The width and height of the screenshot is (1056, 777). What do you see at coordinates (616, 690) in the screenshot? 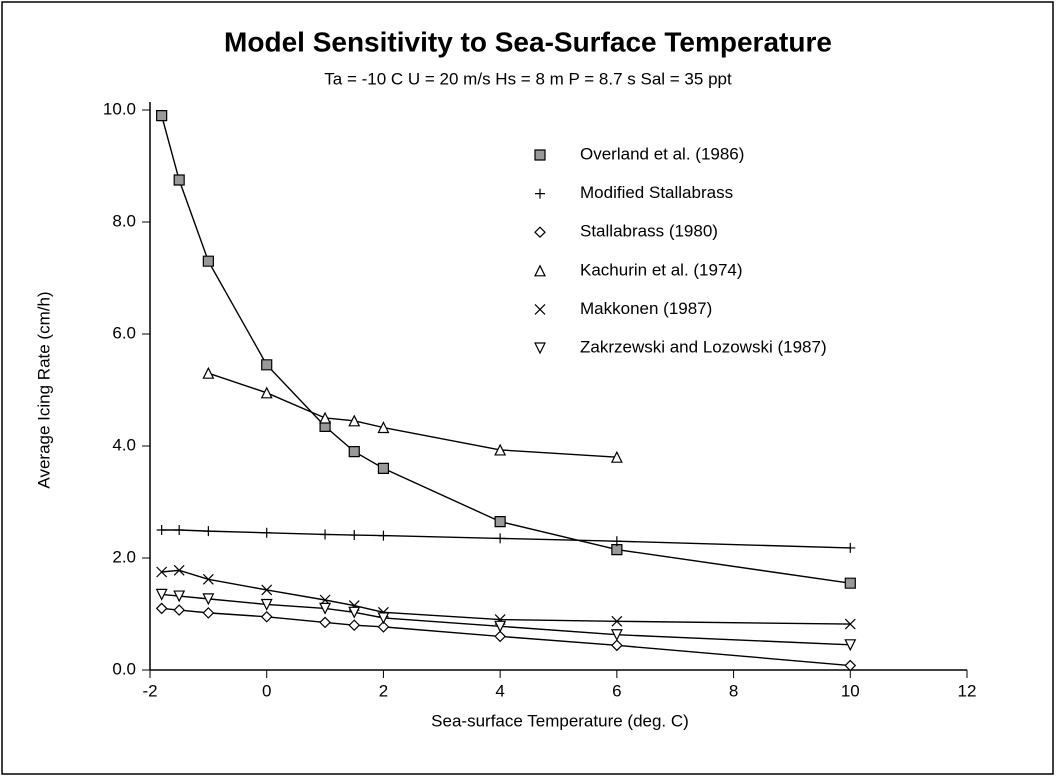
I see `x-tick-label: 6` at bounding box center [616, 690].